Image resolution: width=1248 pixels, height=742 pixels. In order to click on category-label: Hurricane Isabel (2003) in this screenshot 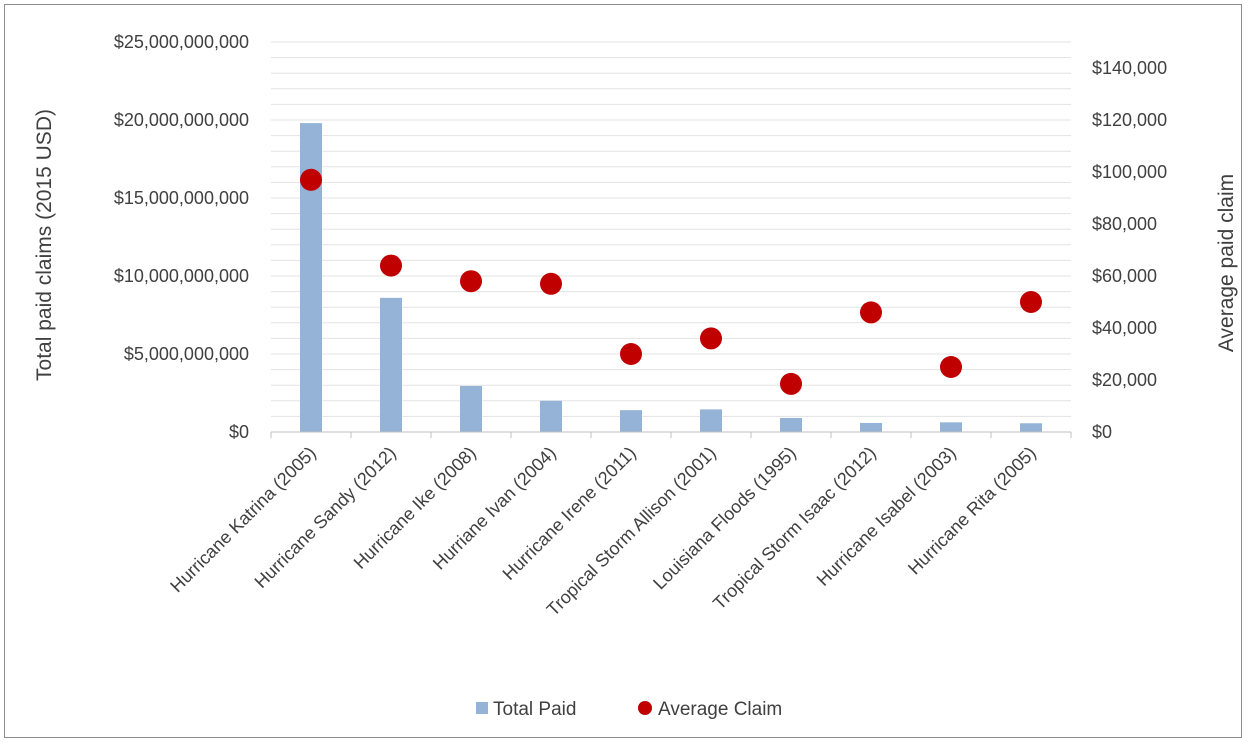, I will do `click(886, 516)`.